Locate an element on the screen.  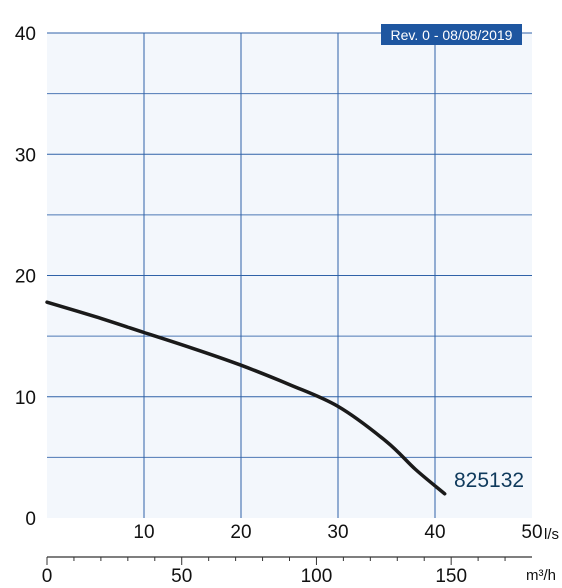
series-label: 825132 is located at coordinates (489, 480).